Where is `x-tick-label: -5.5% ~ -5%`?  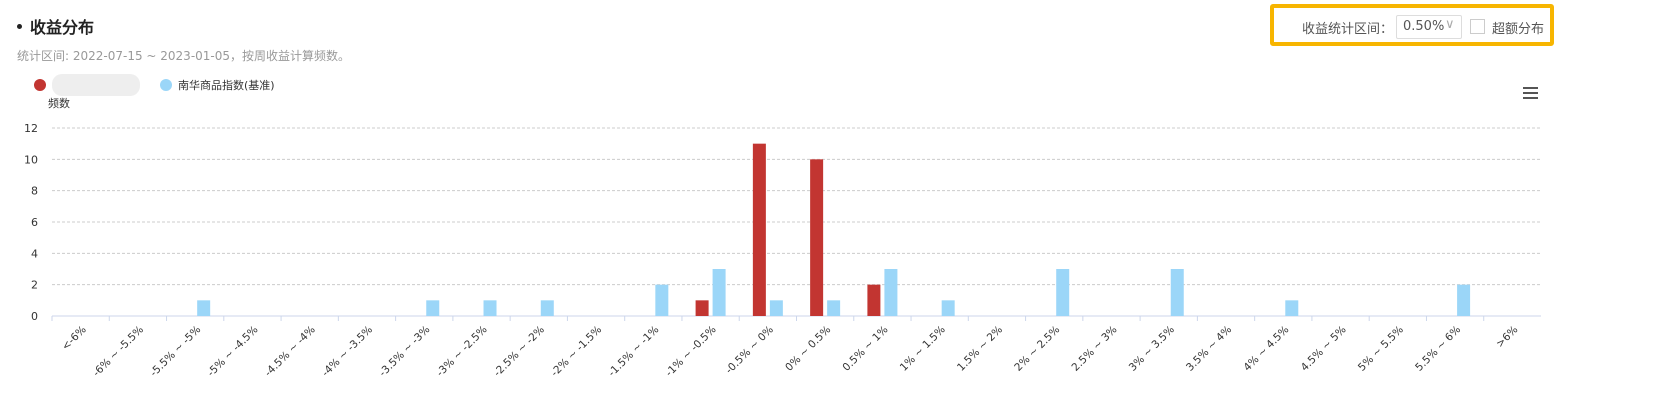
x-tick-label: -5.5% ~ -5% is located at coordinates (175, 351).